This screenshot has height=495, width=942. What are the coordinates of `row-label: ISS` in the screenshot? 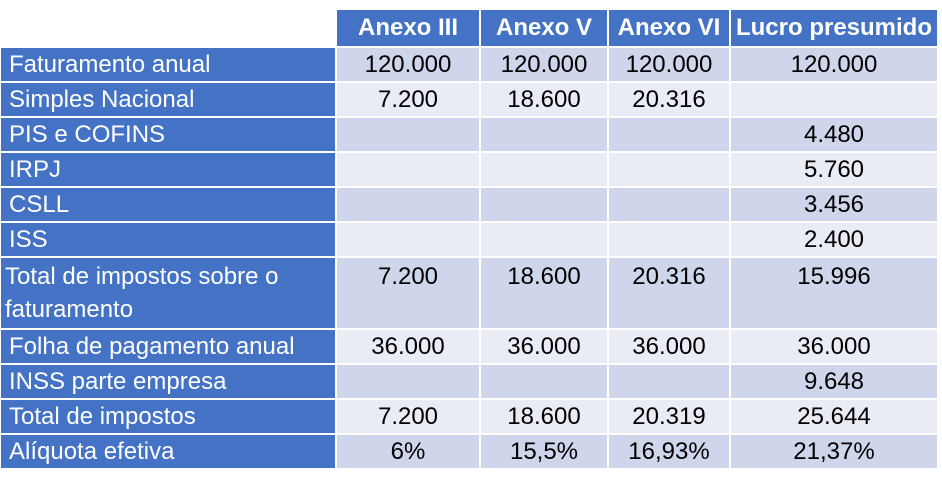 It's located at (168, 239).